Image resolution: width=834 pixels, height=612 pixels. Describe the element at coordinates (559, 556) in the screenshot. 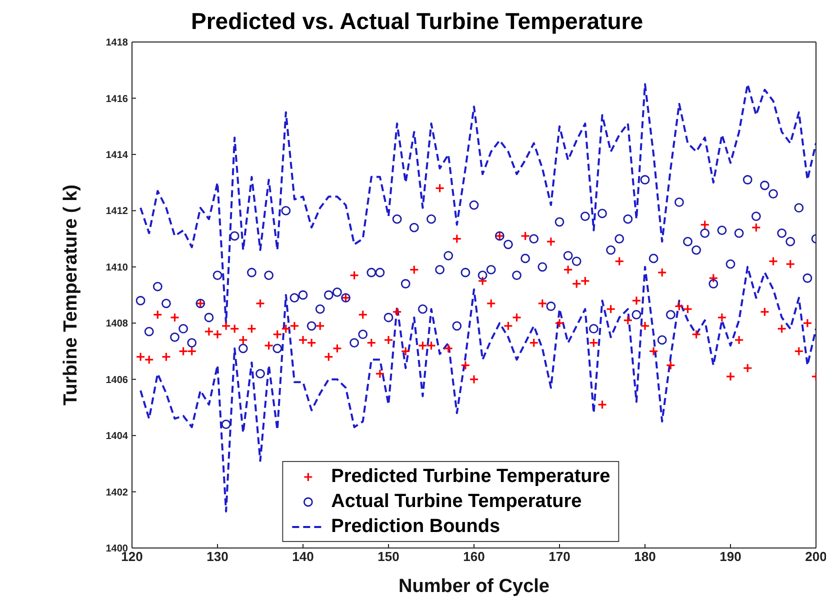

I see `x-tick-label: 170` at that location.